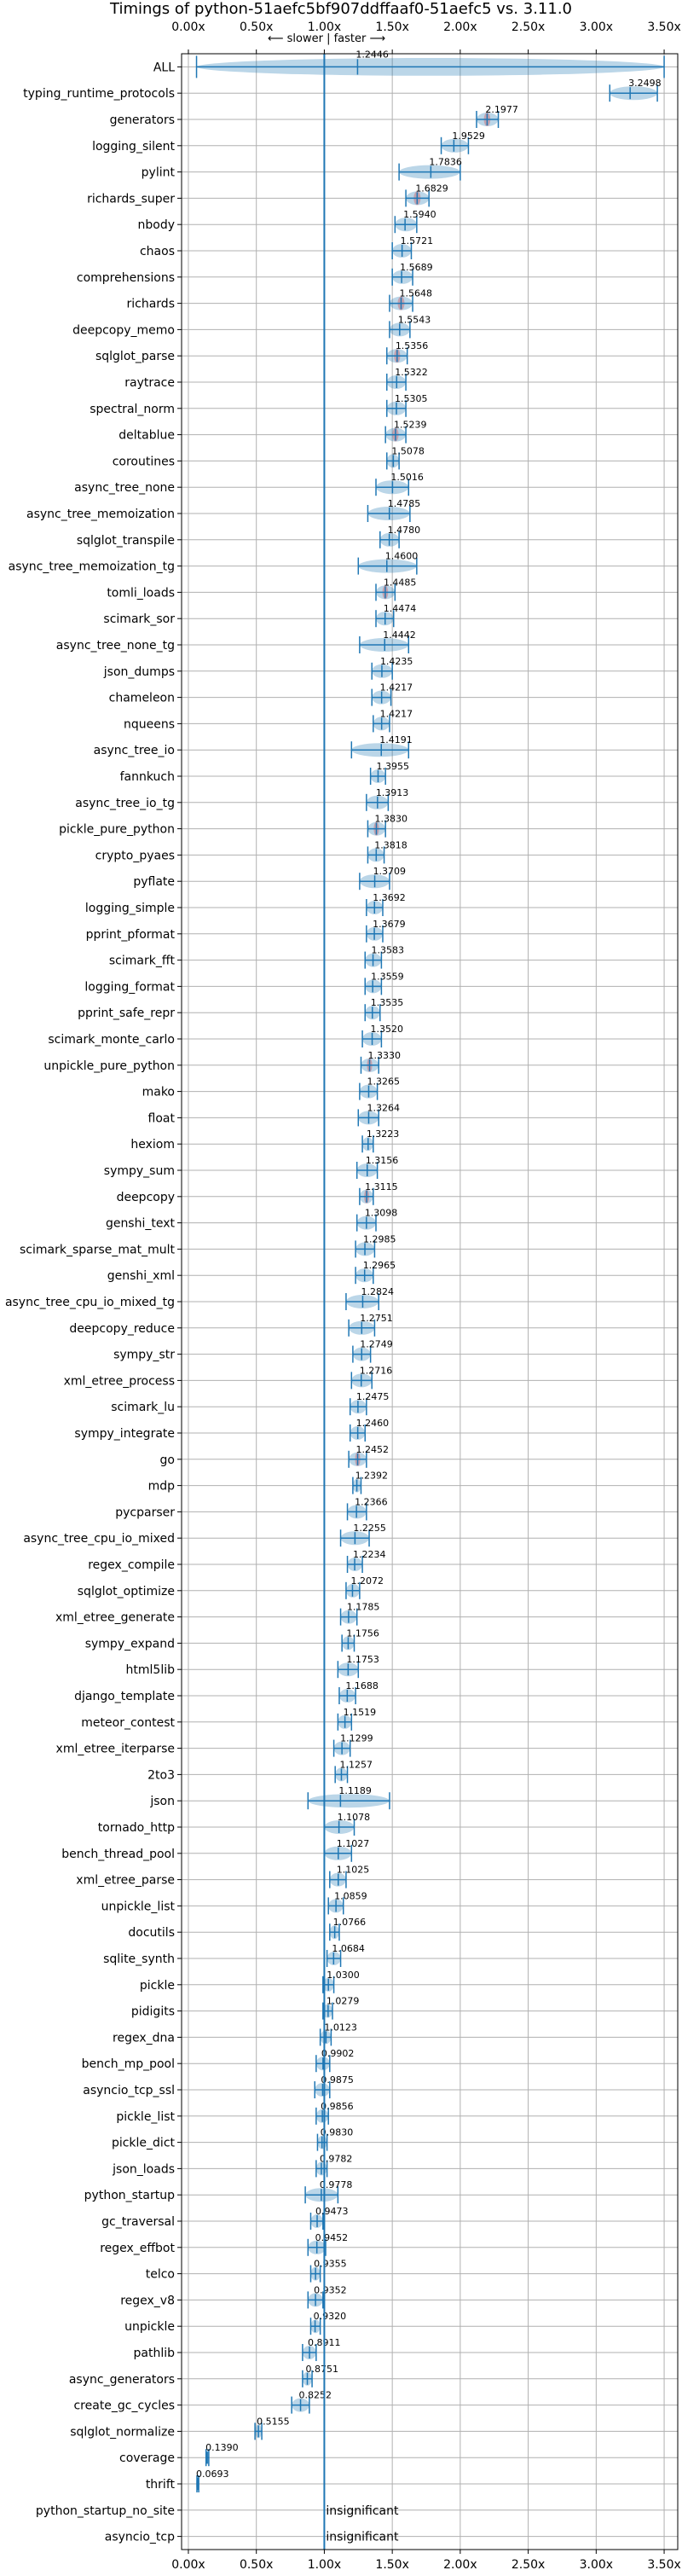 Image resolution: width=682 pixels, height=2576 pixels. Describe the element at coordinates (373, 1449) in the screenshot. I see `value-label: 1.2452` at that location.